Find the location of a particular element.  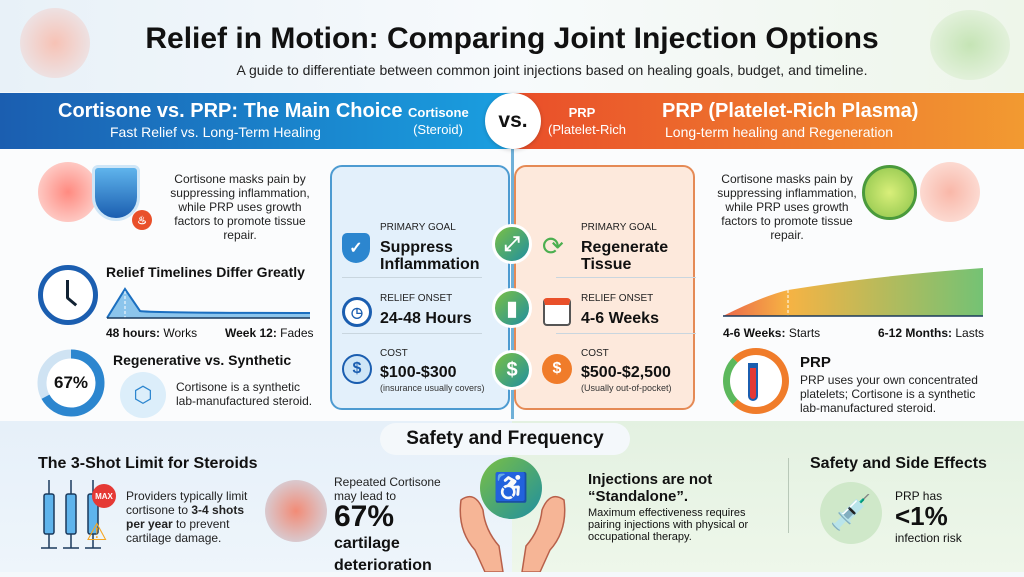

warning-icon: ⚠ is located at coordinates (97, 532).